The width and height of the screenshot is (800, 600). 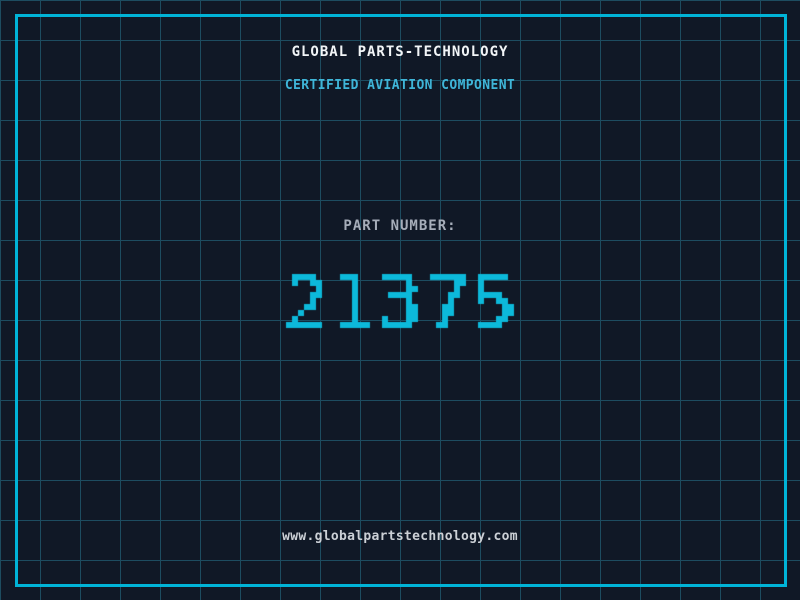 I want to click on certification-subtitle: CERTIFIED AVIATION COMPONENT, so click(x=400, y=85).